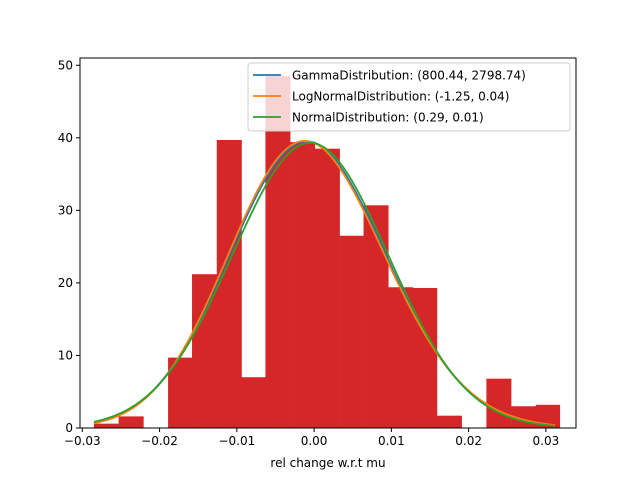 The image size is (640, 480). Describe the element at coordinates (327, 463) in the screenshot. I see `x-axis-label: rel change w.r.t mu` at that location.